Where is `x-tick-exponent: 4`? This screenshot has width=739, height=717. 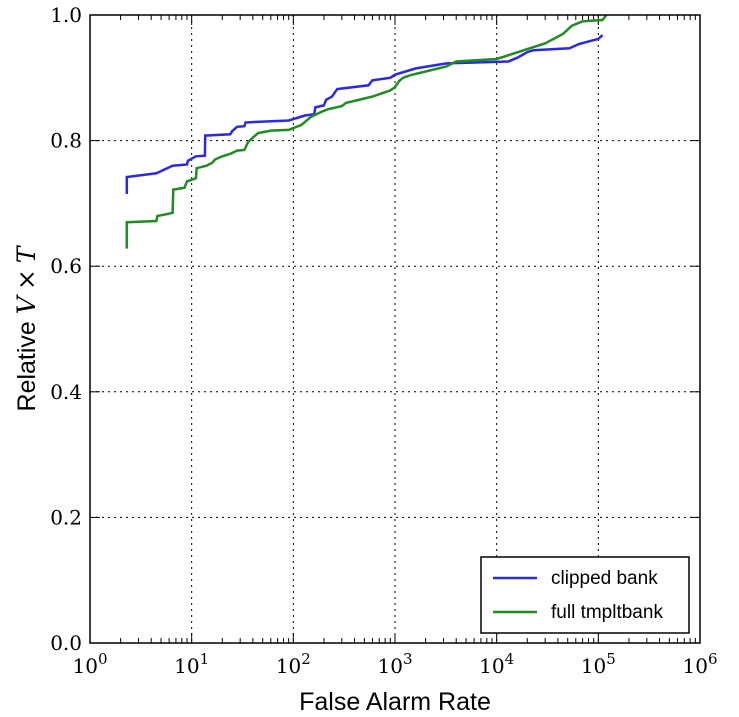
x-tick-exponent: 4 is located at coordinates (510, 659).